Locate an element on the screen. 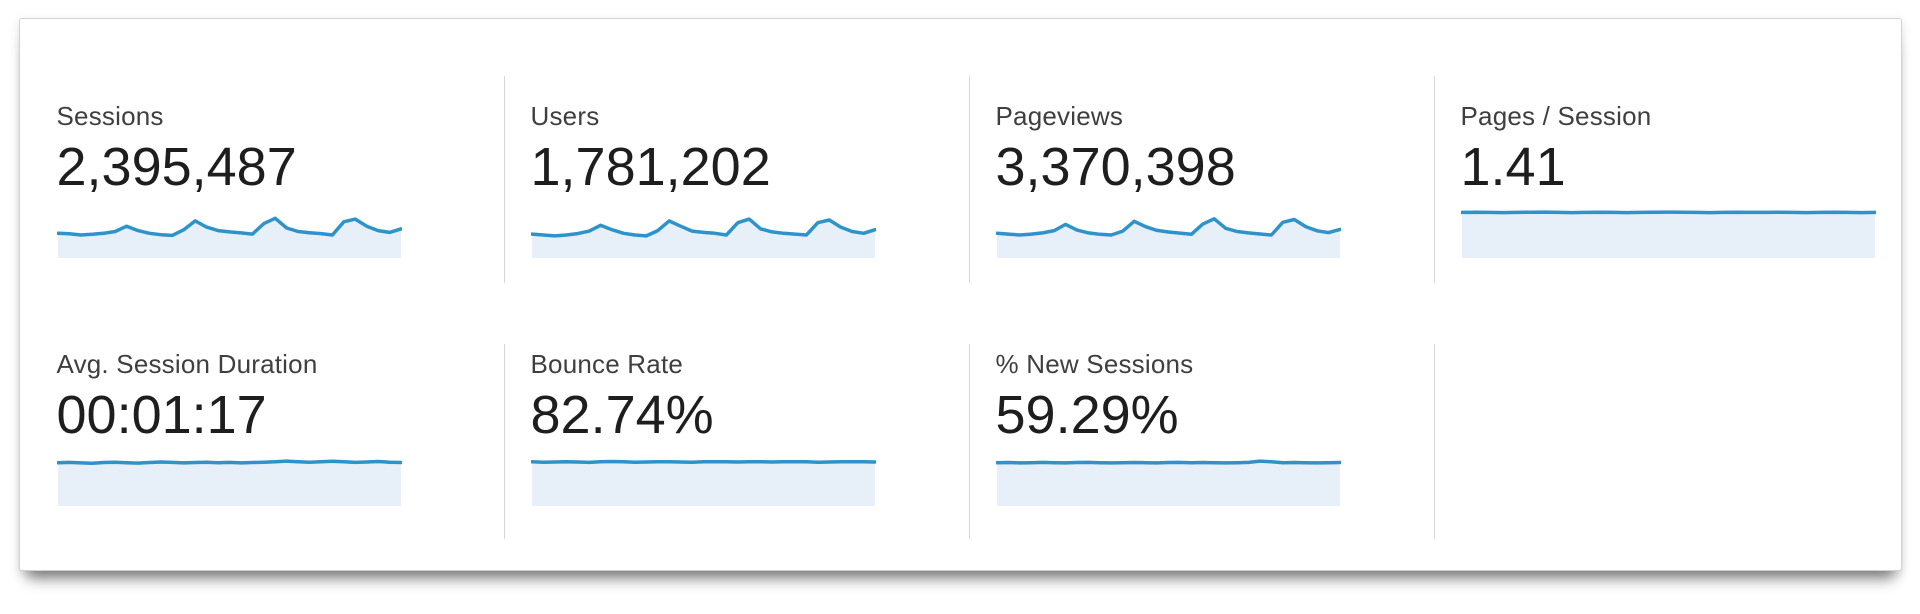 The height and width of the screenshot is (614, 1920). metric-value-avg-session-duration: 00:01:17 is located at coordinates (161, 414).